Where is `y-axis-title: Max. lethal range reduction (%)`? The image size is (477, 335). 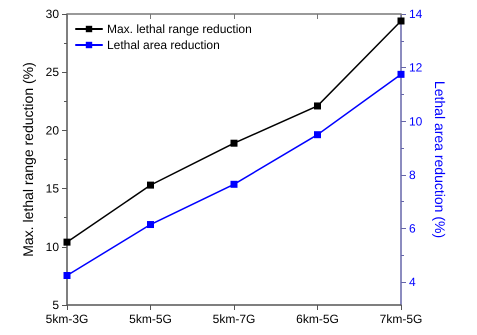 y-axis-title: Max. lethal range reduction (%) is located at coordinates (28, 159).